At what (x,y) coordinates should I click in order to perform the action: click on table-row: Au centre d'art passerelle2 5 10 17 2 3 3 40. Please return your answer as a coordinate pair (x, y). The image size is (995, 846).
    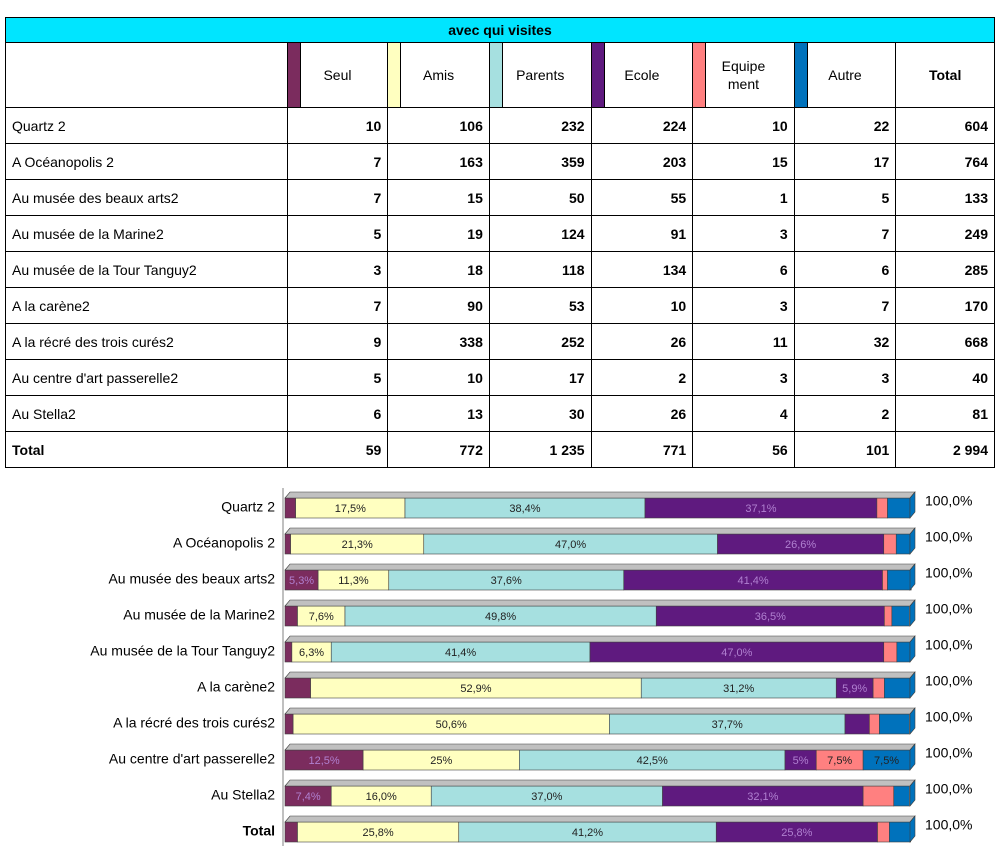
    Looking at the image, I should click on (500, 377).